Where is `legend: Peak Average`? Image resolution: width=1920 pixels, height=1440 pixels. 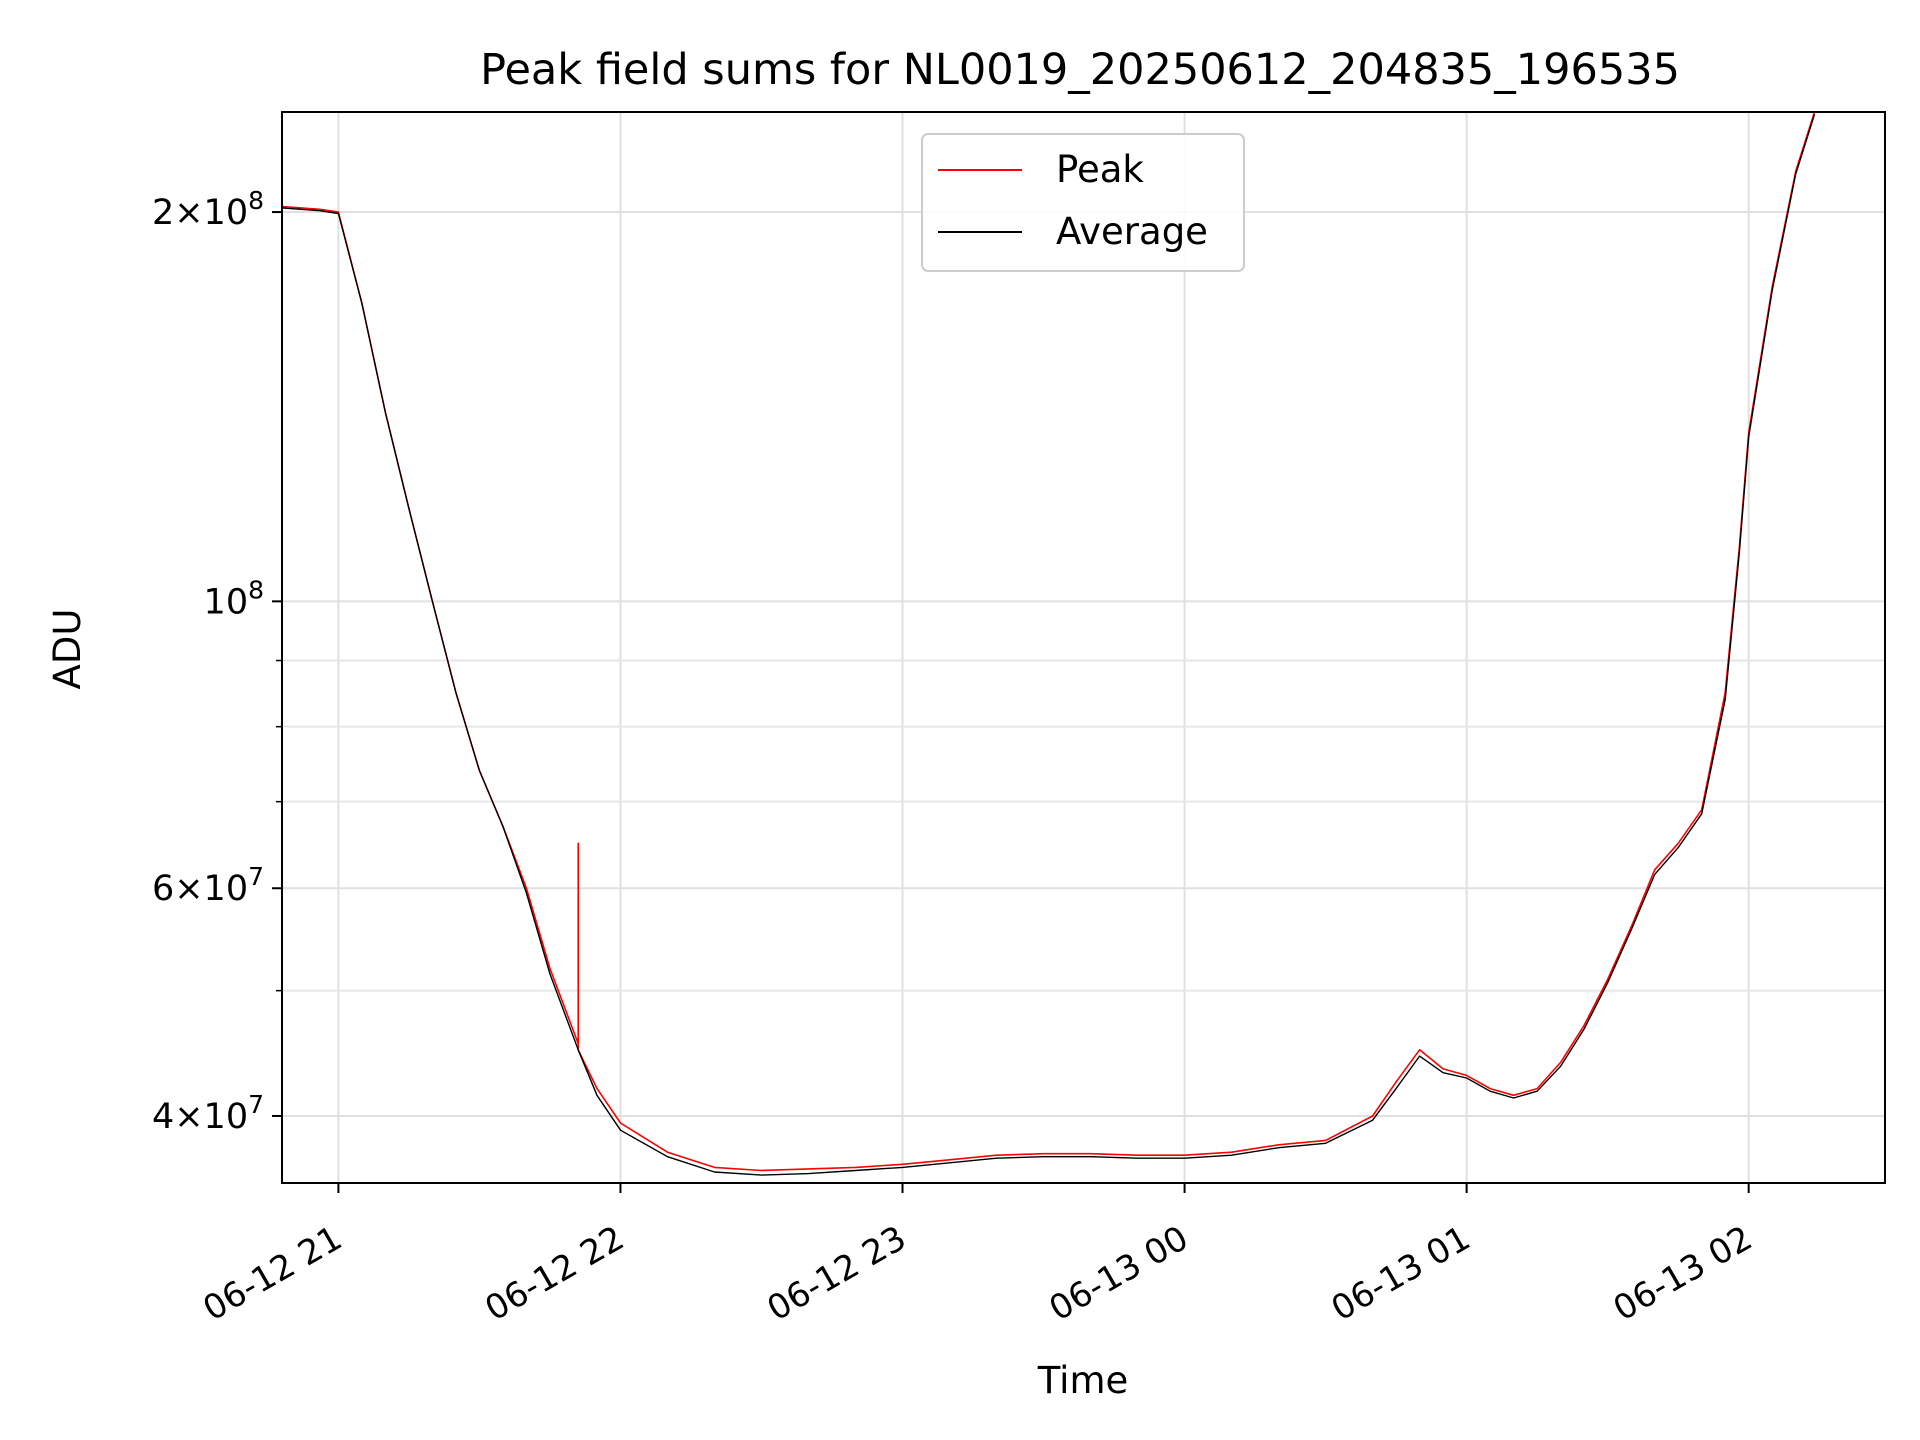 legend: Peak Average is located at coordinates (1083, 202).